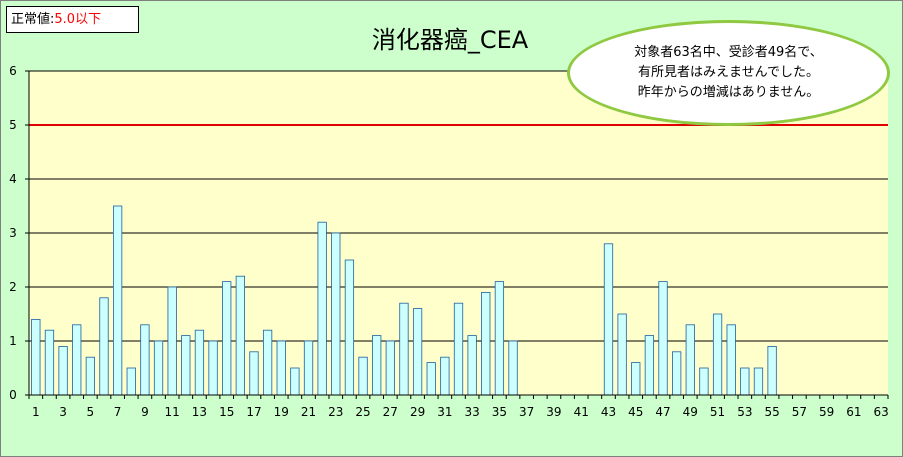 The width and height of the screenshot is (903, 457). Describe the element at coordinates (253, 412) in the screenshot. I see `x-tick-label-17: 17` at that location.